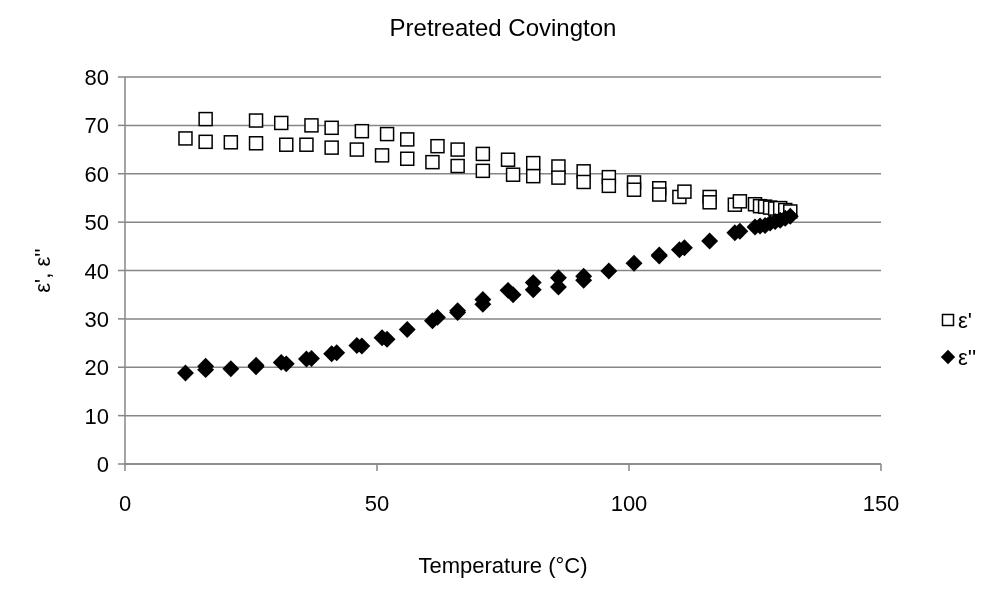 This screenshot has height=592, width=1004. Describe the element at coordinates (965, 320) in the screenshot. I see `legend-label: ε'` at that location.